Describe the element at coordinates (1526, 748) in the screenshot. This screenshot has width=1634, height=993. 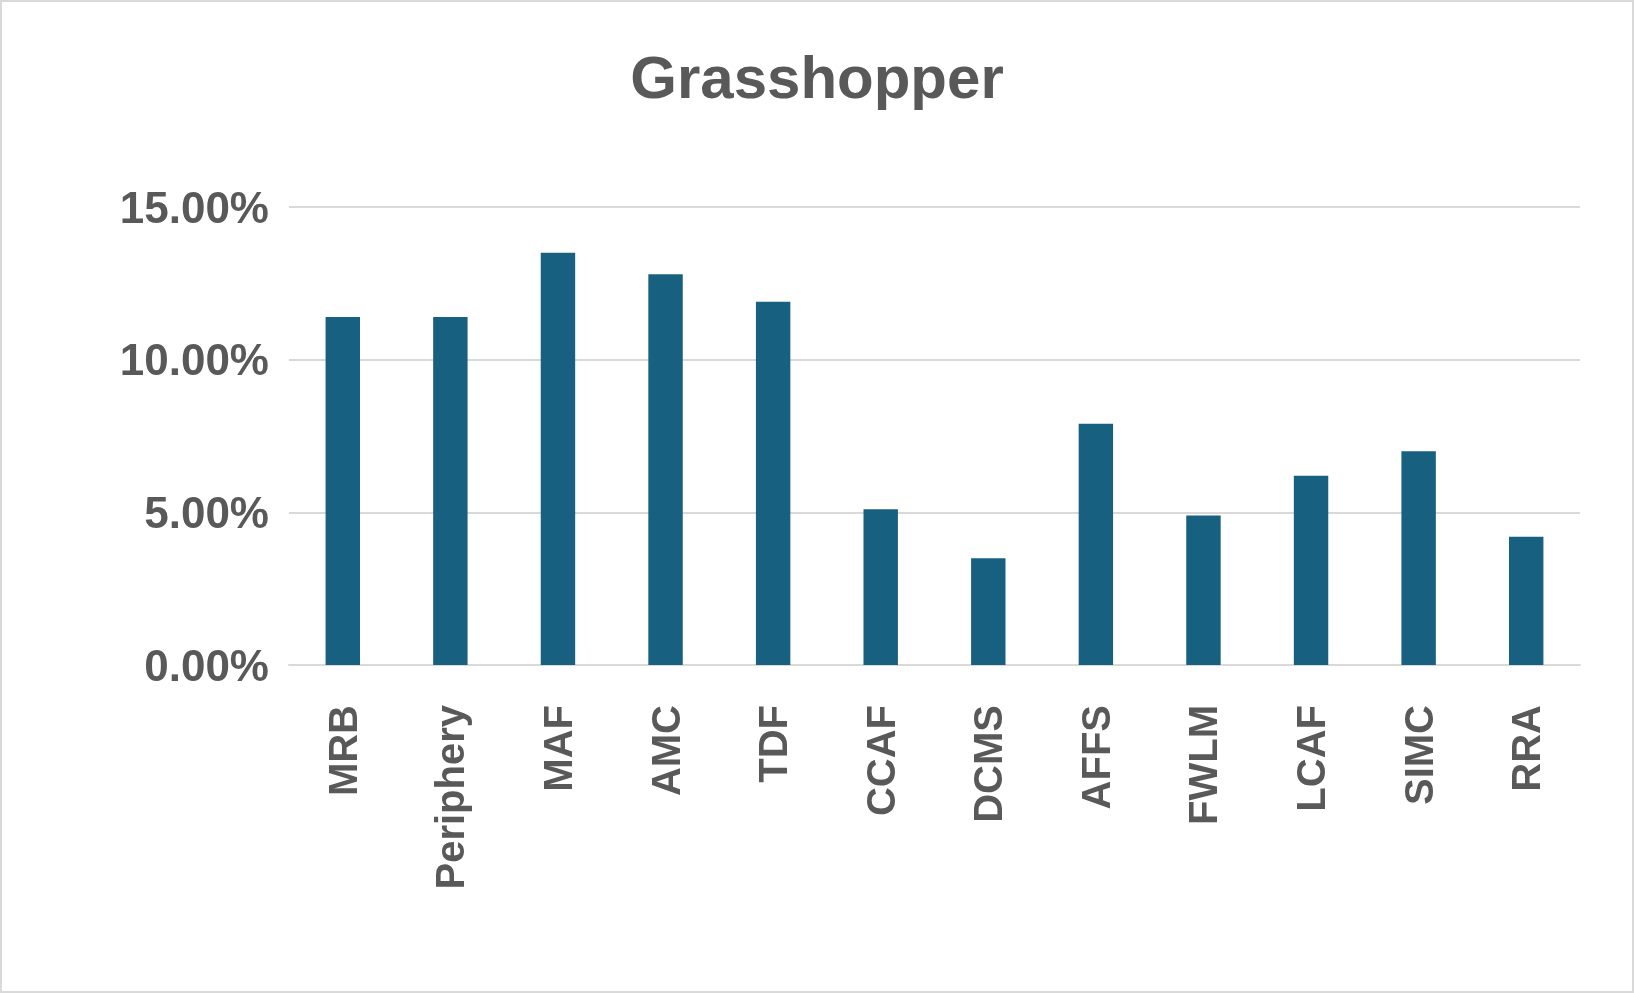
I see `x-tick-label: RRA` at that location.